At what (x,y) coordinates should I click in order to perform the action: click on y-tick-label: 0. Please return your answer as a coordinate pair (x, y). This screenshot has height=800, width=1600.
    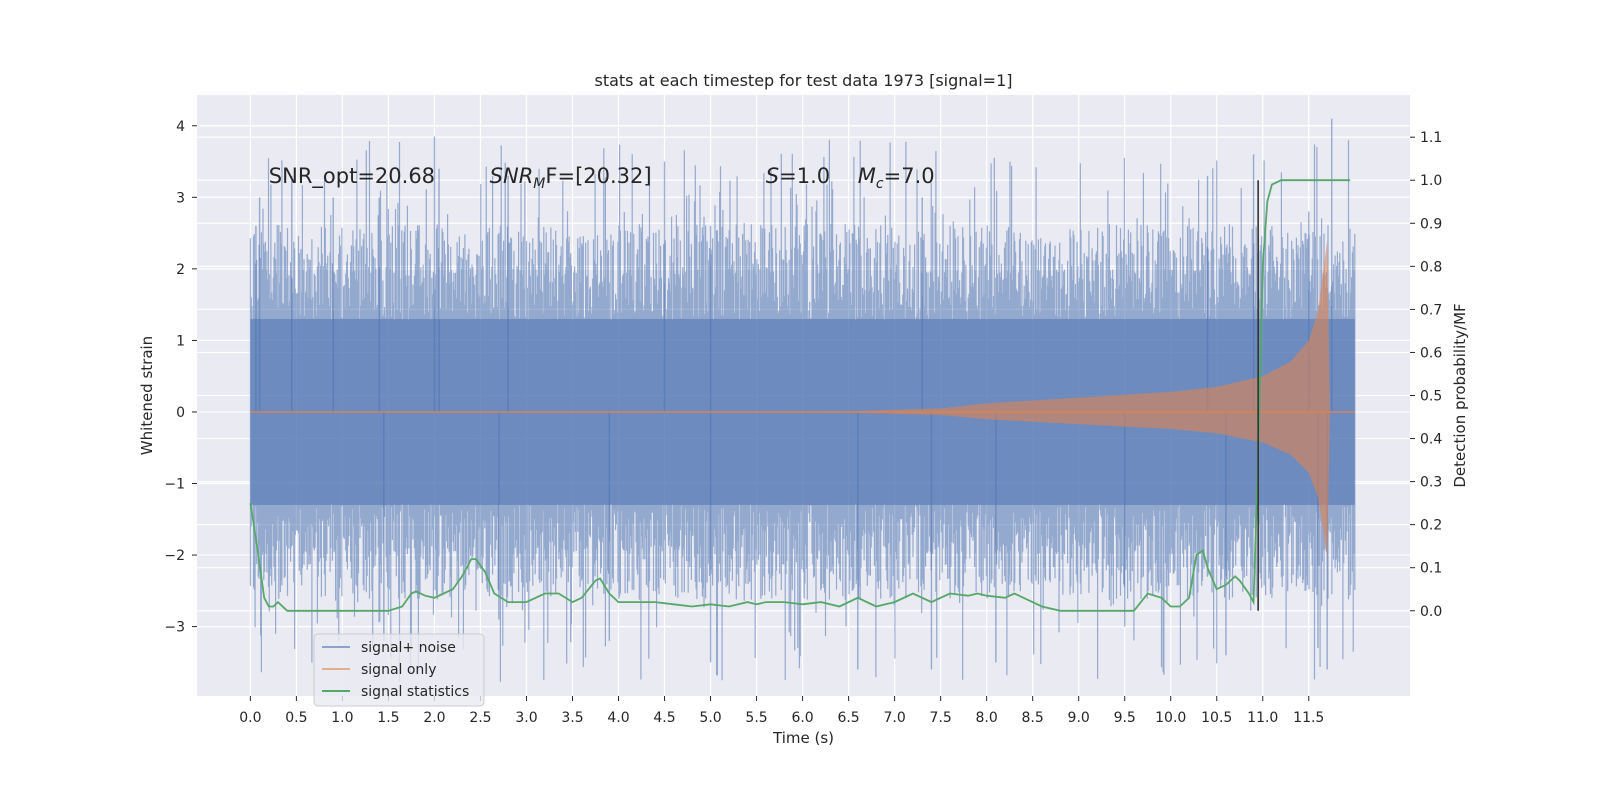
    Looking at the image, I should click on (180, 413).